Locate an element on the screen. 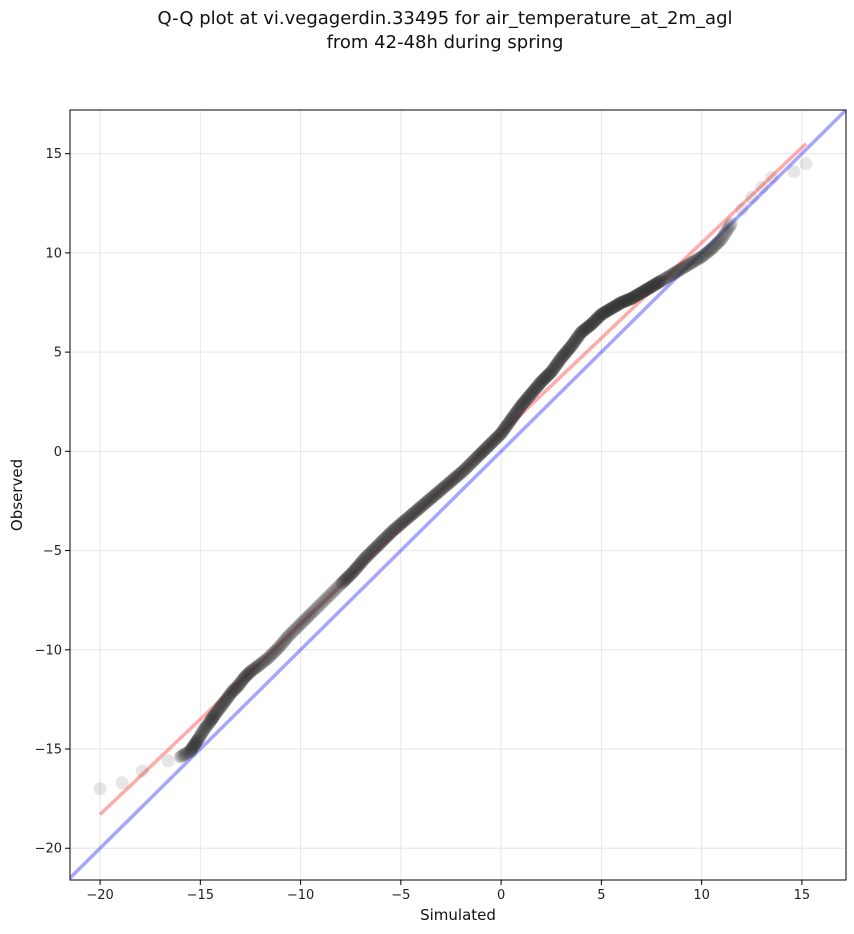 The height and width of the screenshot is (934, 854). y-tick-label: −10 is located at coordinates (48, 650).